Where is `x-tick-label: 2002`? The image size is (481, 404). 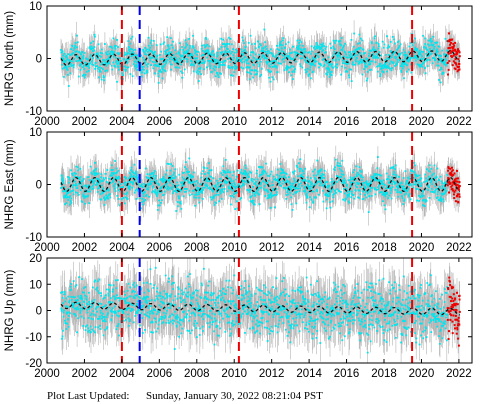
x-tick-label: 2002 is located at coordinates (85, 122).